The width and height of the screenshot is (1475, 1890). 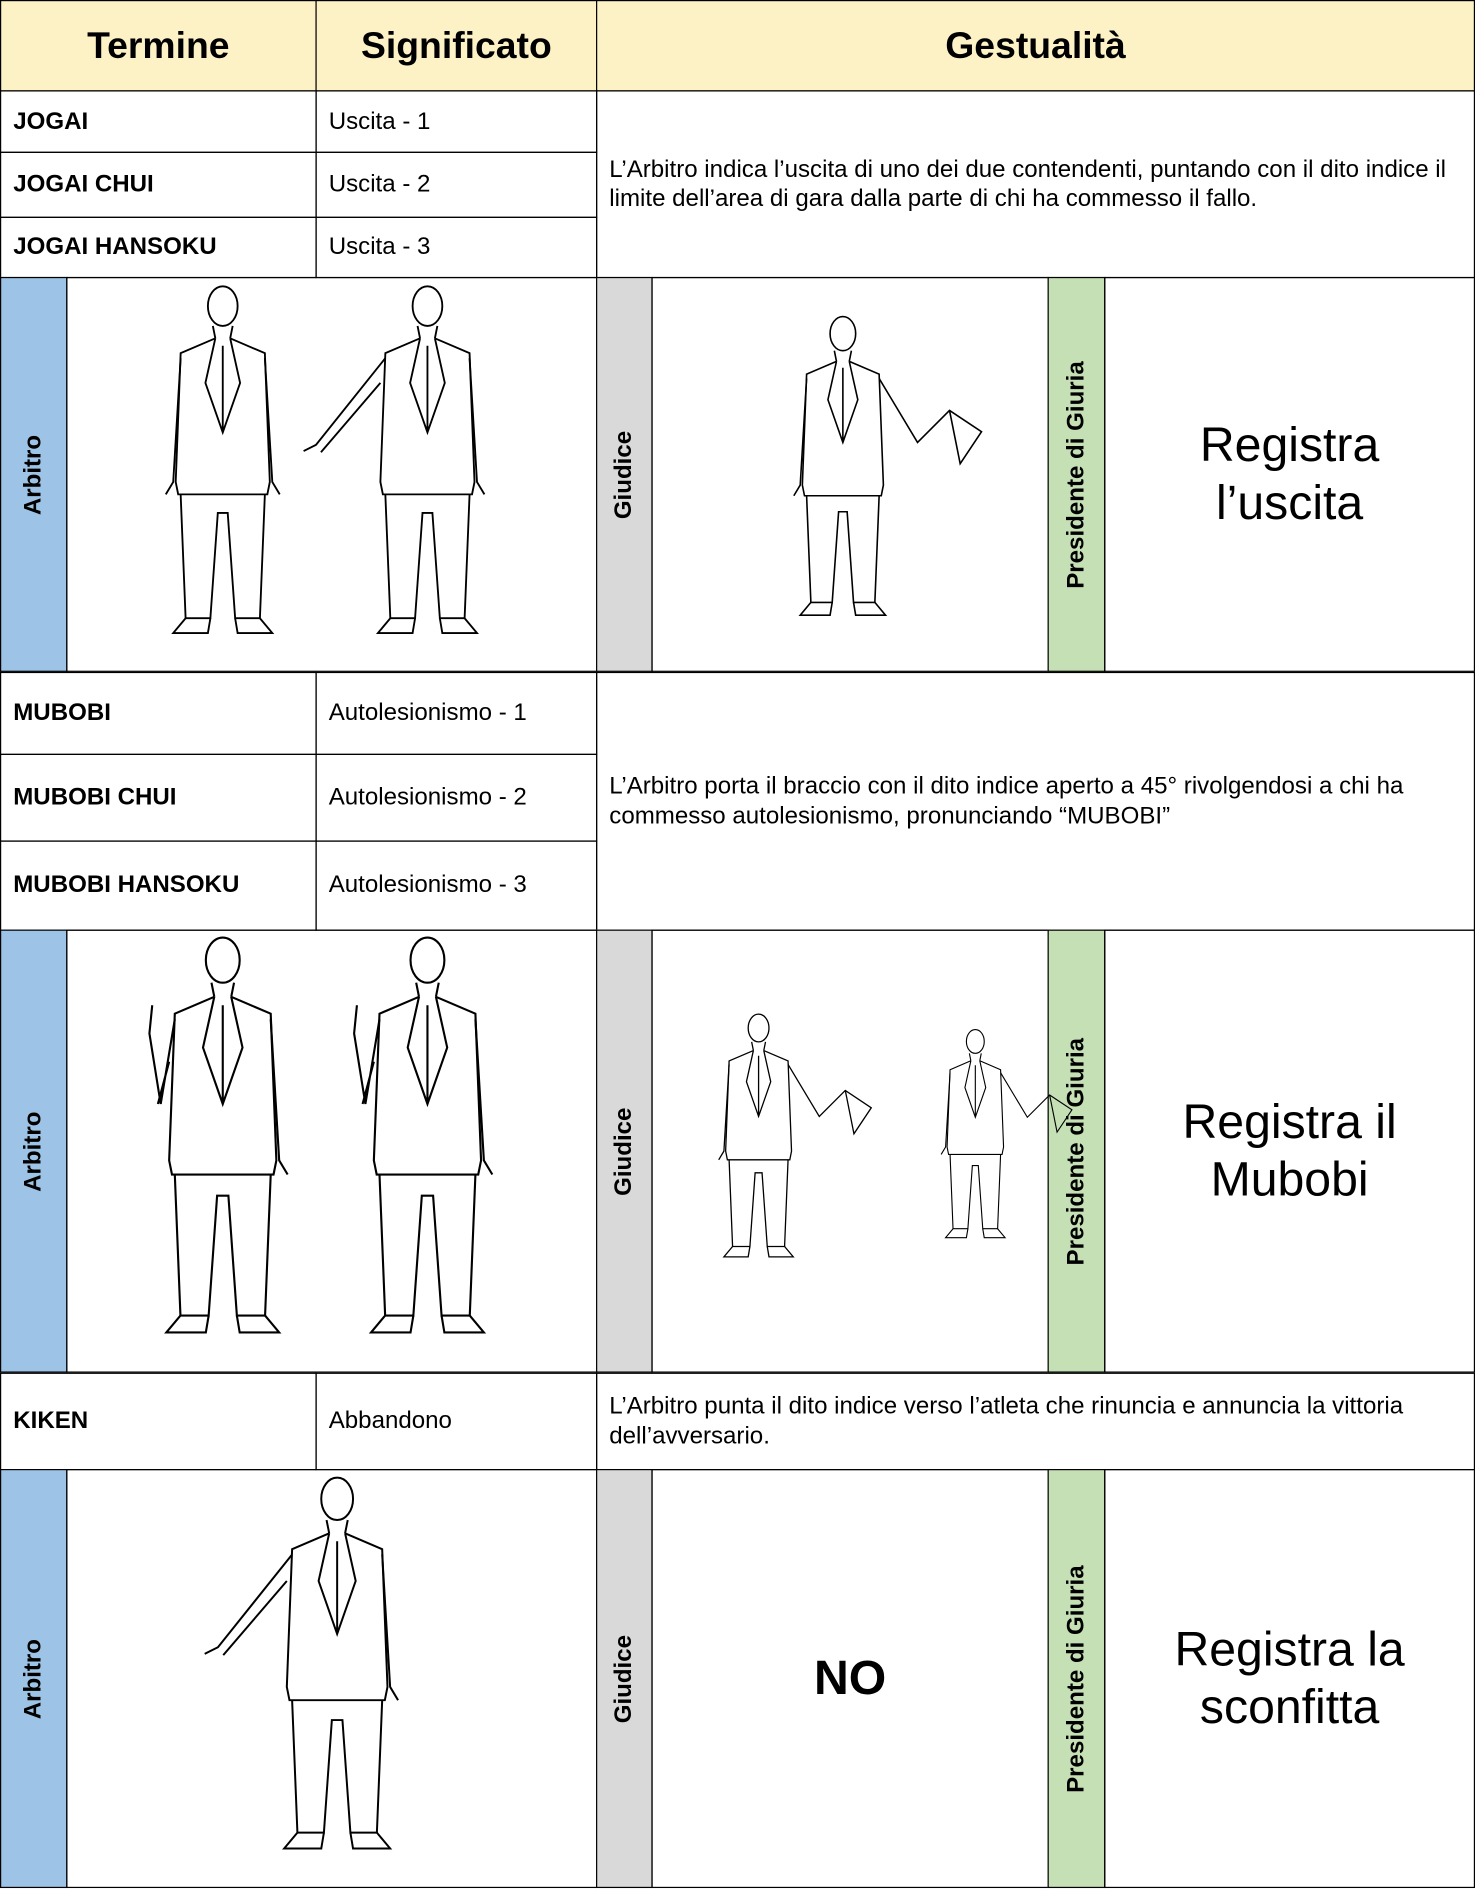 What do you see at coordinates (456, 885) in the screenshot?
I see `meaning: Autolesionismo - 3` at bounding box center [456, 885].